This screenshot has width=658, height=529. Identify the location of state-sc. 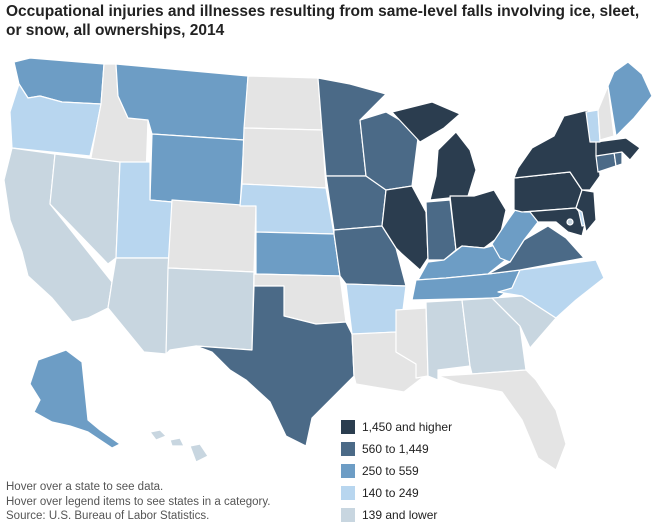
(524, 322).